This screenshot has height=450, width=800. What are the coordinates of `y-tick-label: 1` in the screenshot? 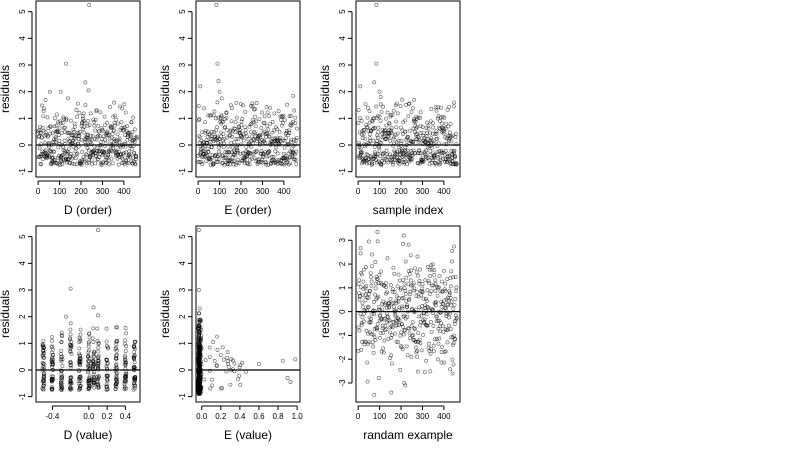 It's located at (22, 343).